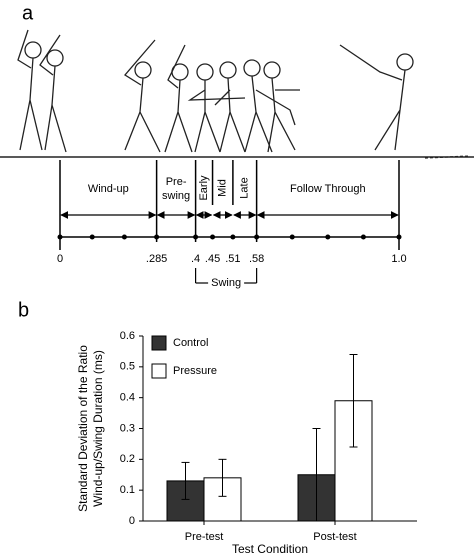 This screenshot has width=474, height=560. I want to click on y-tick-label: 0.6, so click(127, 336).